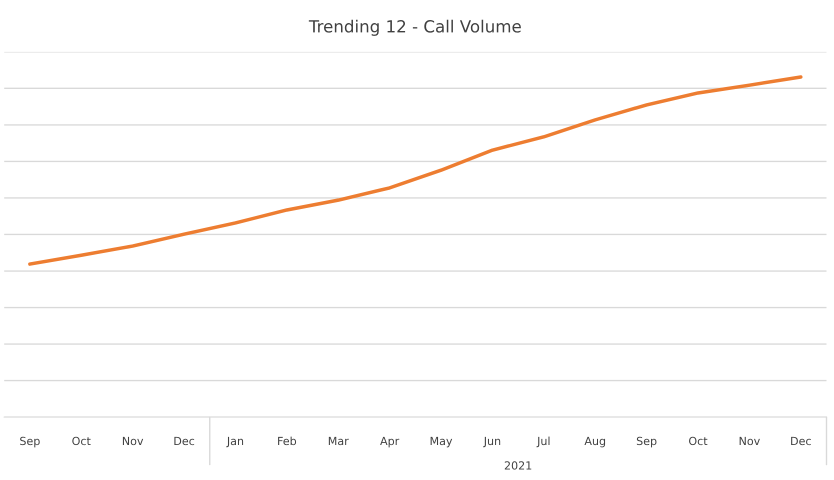 The width and height of the screenshot is (834, 480). Describe the element at coordinates (518, 465) in the screenshot. I see `text: 2021` at that location.